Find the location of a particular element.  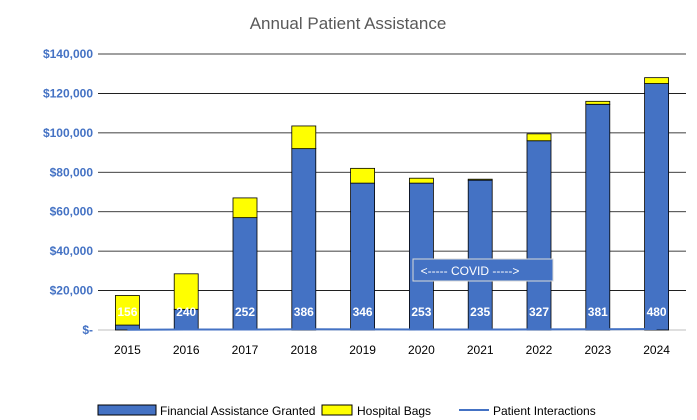

y-tick-label: $- is located at coordinates (87, 330).